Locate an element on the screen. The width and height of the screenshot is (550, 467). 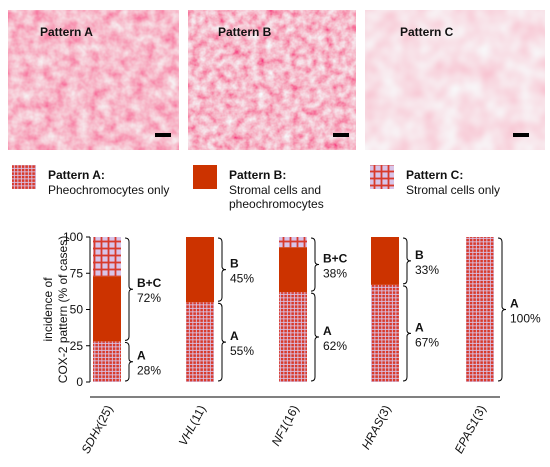
bracket-label: 67% is located at coordinates (427, 342).